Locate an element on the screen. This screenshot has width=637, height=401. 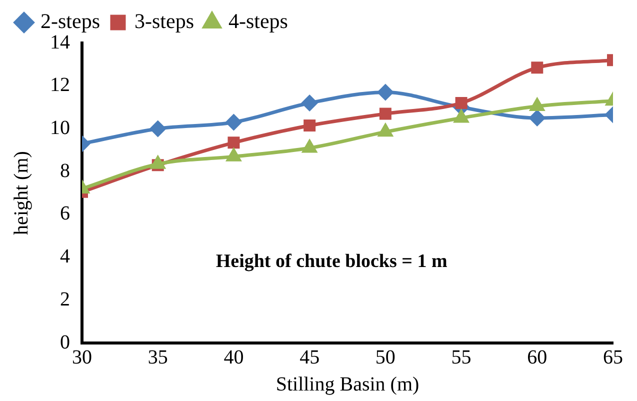
y-tick-label: 12 is located at coordinates (60, 85).